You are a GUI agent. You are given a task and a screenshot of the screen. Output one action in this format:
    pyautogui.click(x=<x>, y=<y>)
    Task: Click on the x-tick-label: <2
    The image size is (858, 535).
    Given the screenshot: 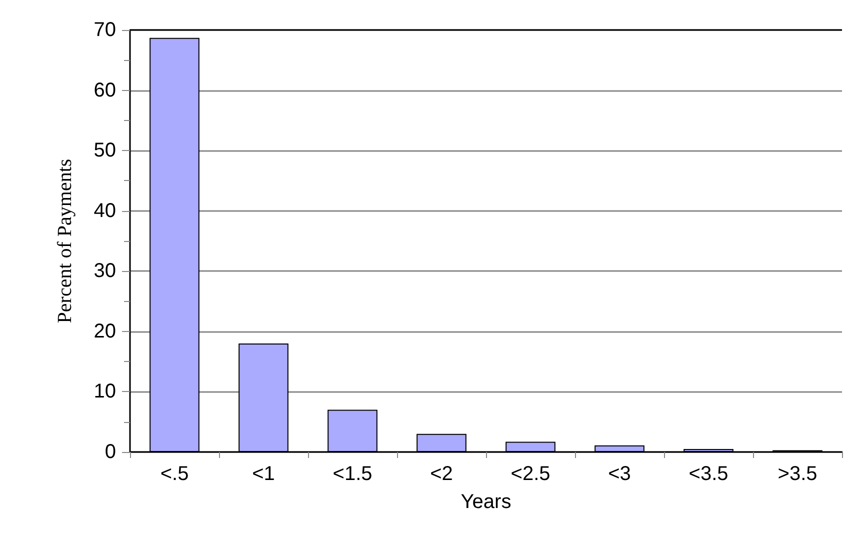 What is the action you would take?
    pyautogui.click(x=441, y=474)
    